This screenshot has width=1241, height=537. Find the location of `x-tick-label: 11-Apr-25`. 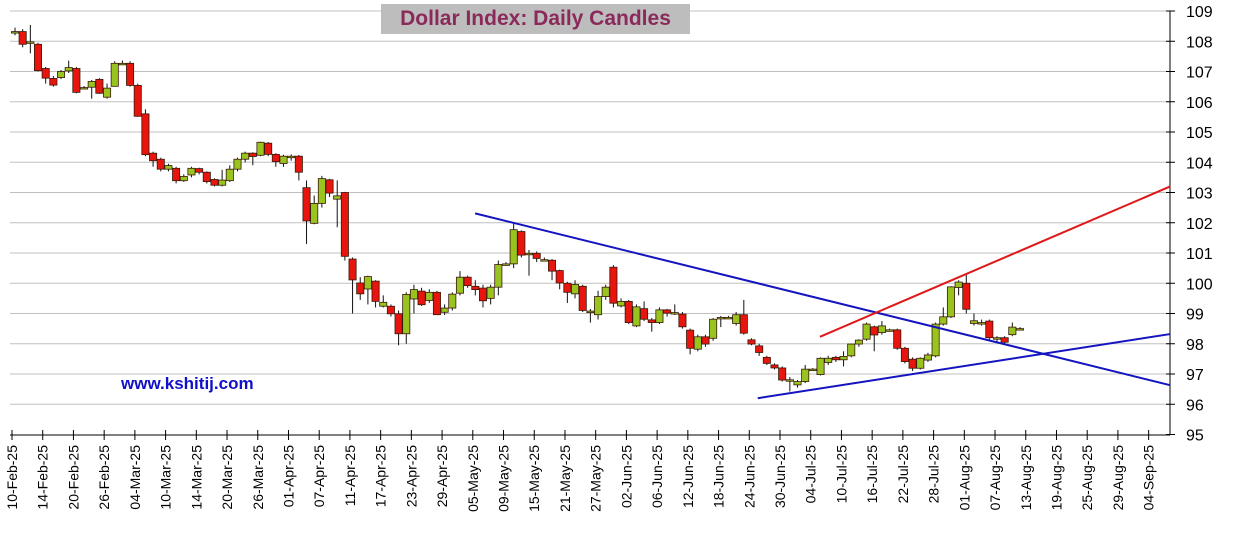

x-tick-label: 11-Apr-25 is located at coordinates (350, 475).